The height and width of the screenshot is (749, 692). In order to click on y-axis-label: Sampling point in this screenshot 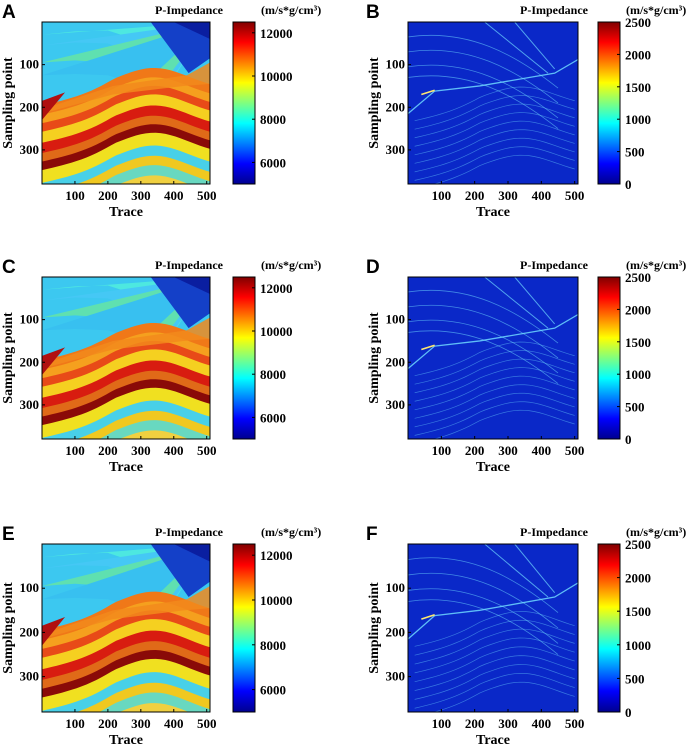, I will do `click(8, 628)`.